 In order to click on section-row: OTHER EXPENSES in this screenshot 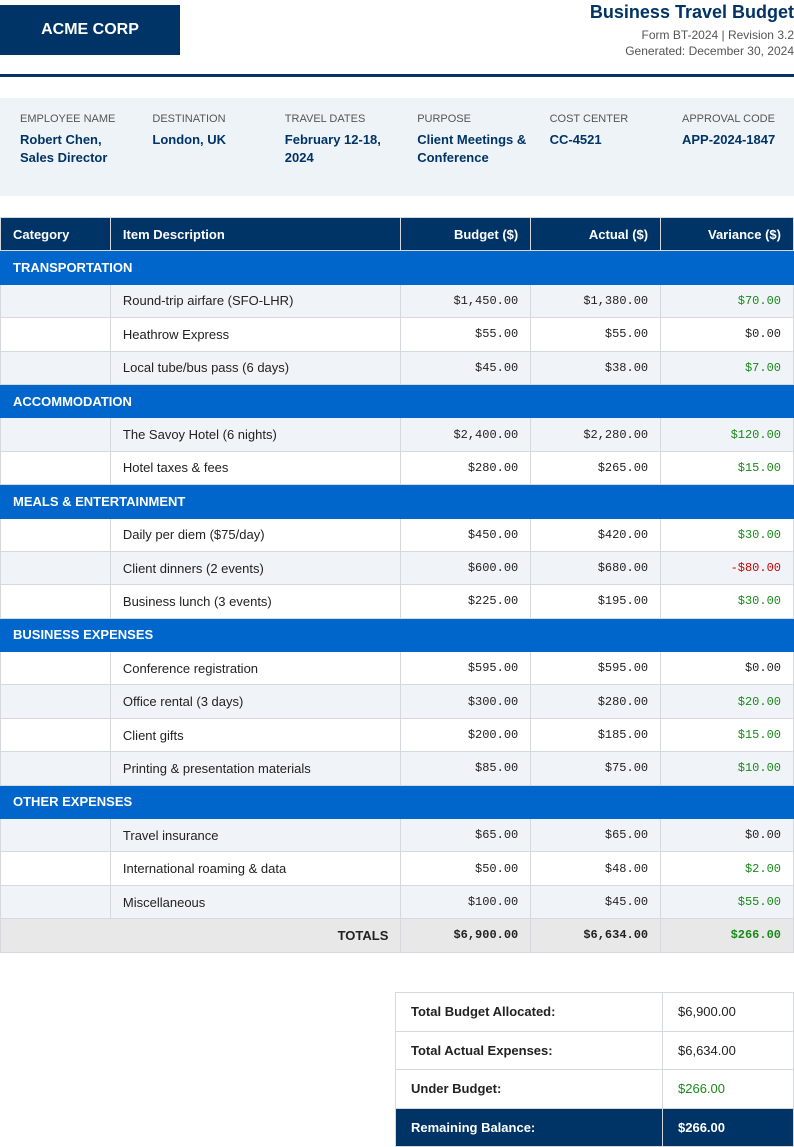, I will do `click(397, 802)`.